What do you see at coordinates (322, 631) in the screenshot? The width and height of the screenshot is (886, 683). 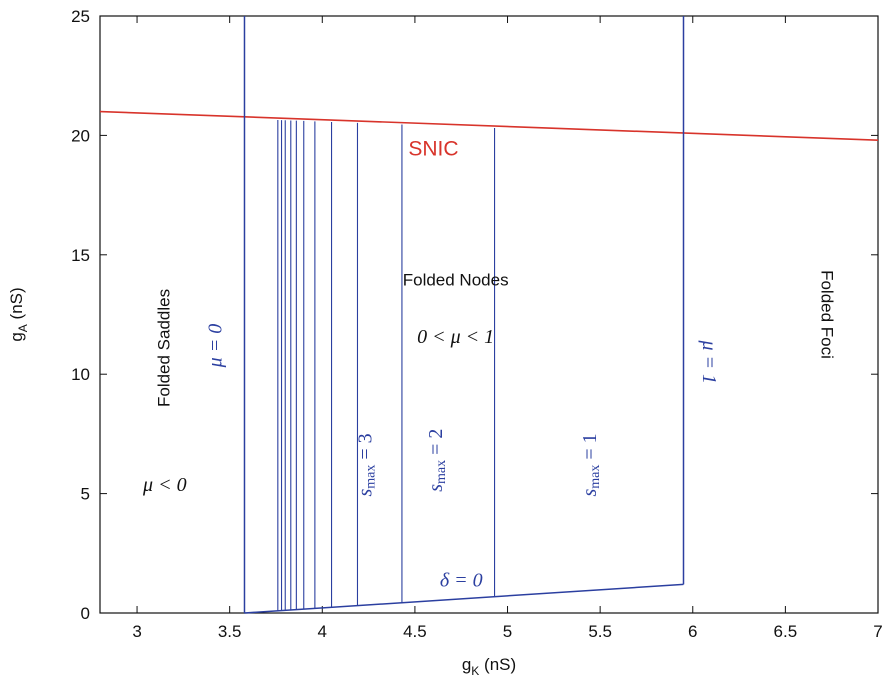 I see `x-tick-label: 4` at bounding box center [322, 631].